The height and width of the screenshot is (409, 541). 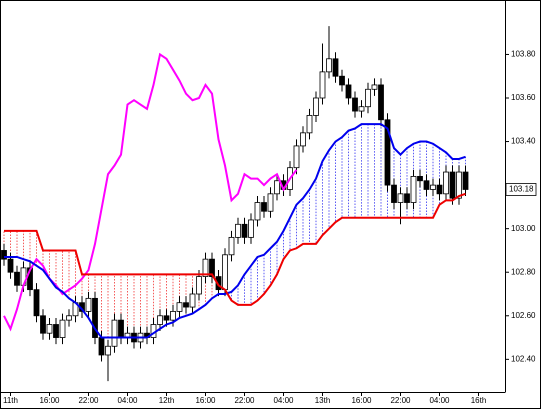 I want to click on y-tick-label: 103.40, so click(x=523, y=141).